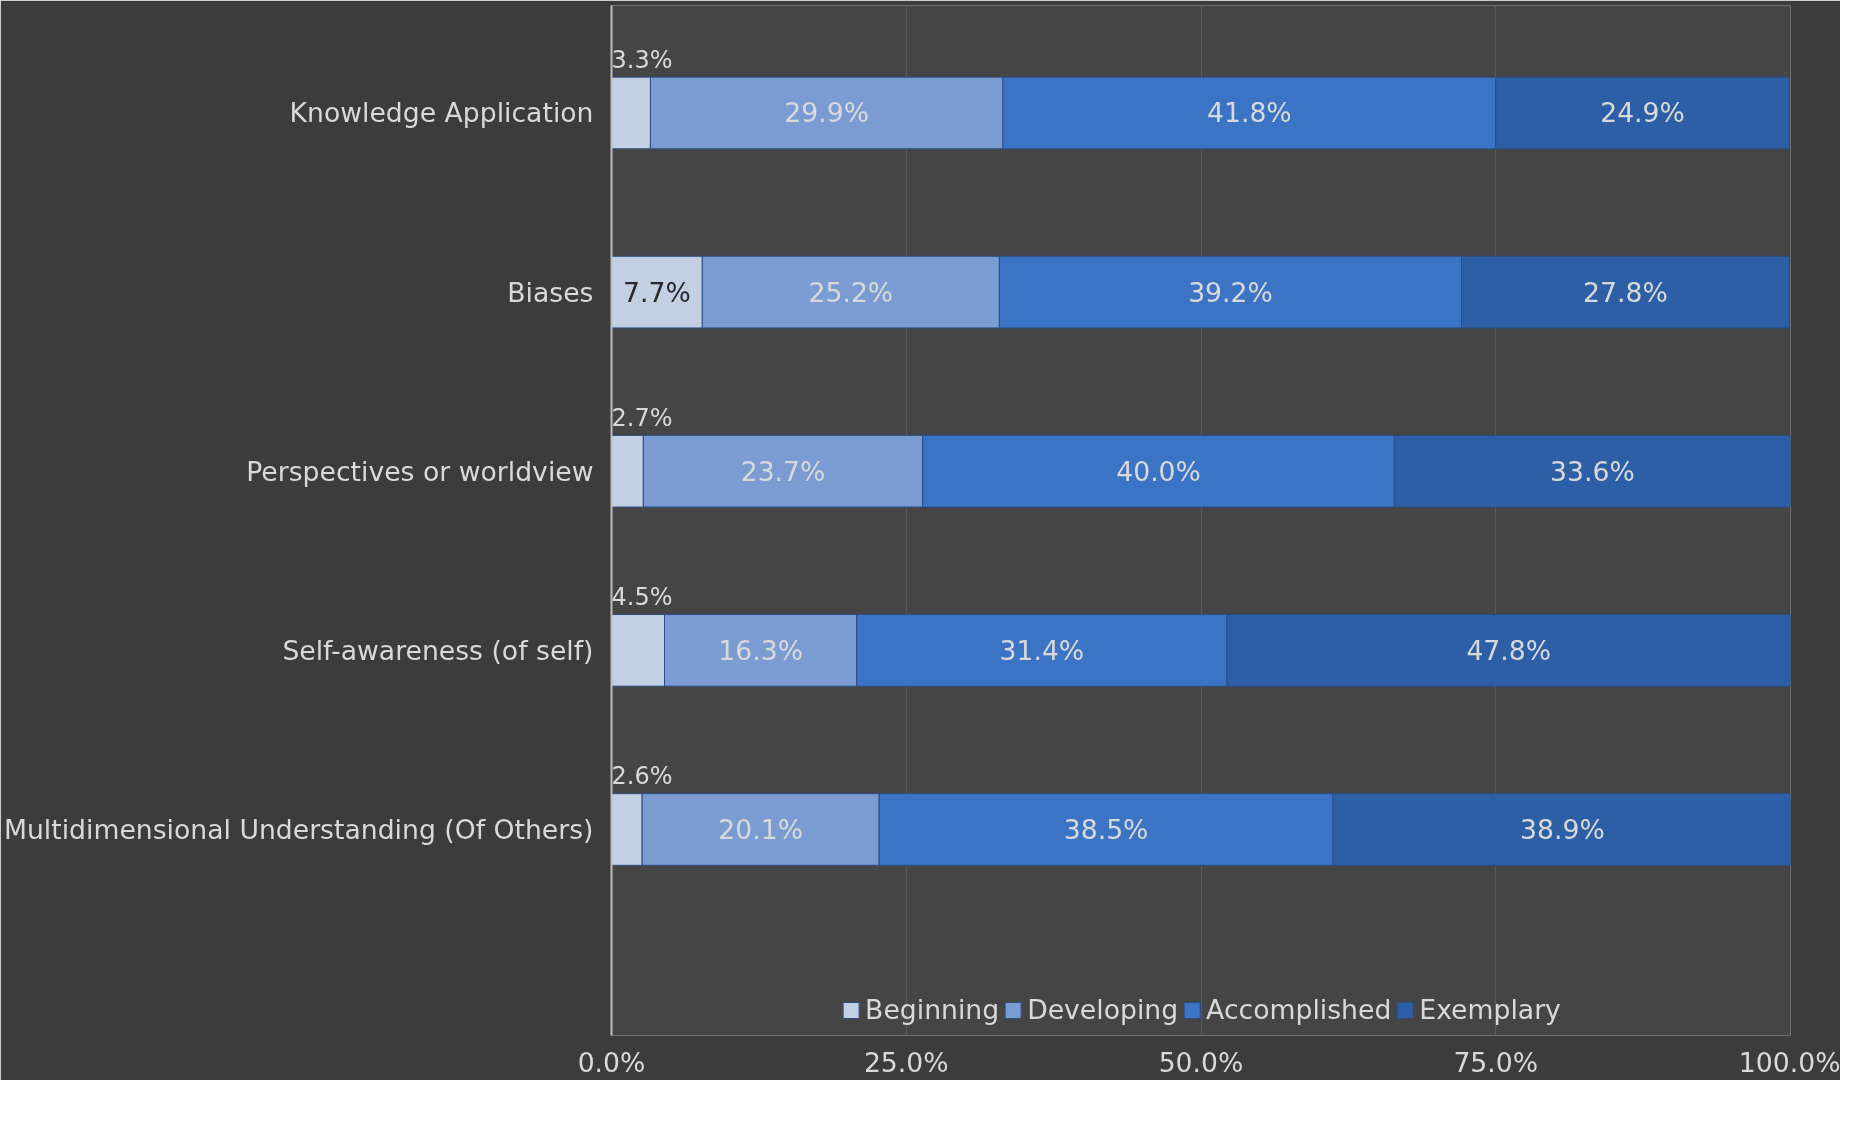 The height and width of the screenshot is (1123, 1862). What do you see at coordinates (438, 650) in the screenshot?
I see `y-tick-label: Self-awareness (of self)` at bounding box center [438, 650].